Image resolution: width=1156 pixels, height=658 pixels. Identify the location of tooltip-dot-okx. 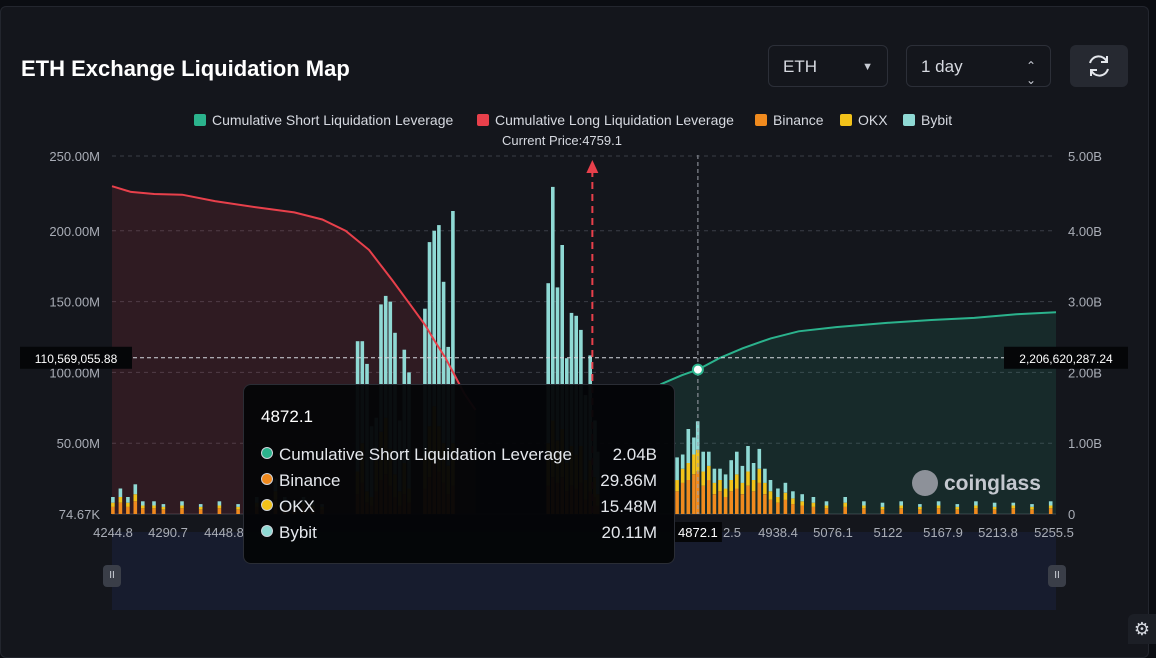
(267, 505).